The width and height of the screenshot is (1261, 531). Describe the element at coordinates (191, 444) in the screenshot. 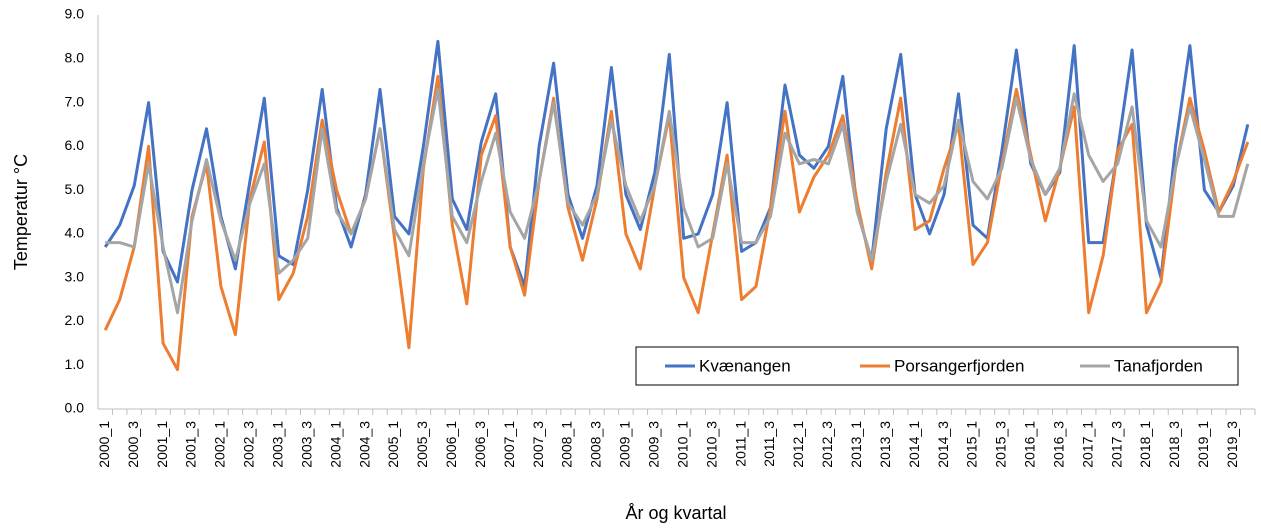

I see `x-tick-label: 2001_3` at that location.